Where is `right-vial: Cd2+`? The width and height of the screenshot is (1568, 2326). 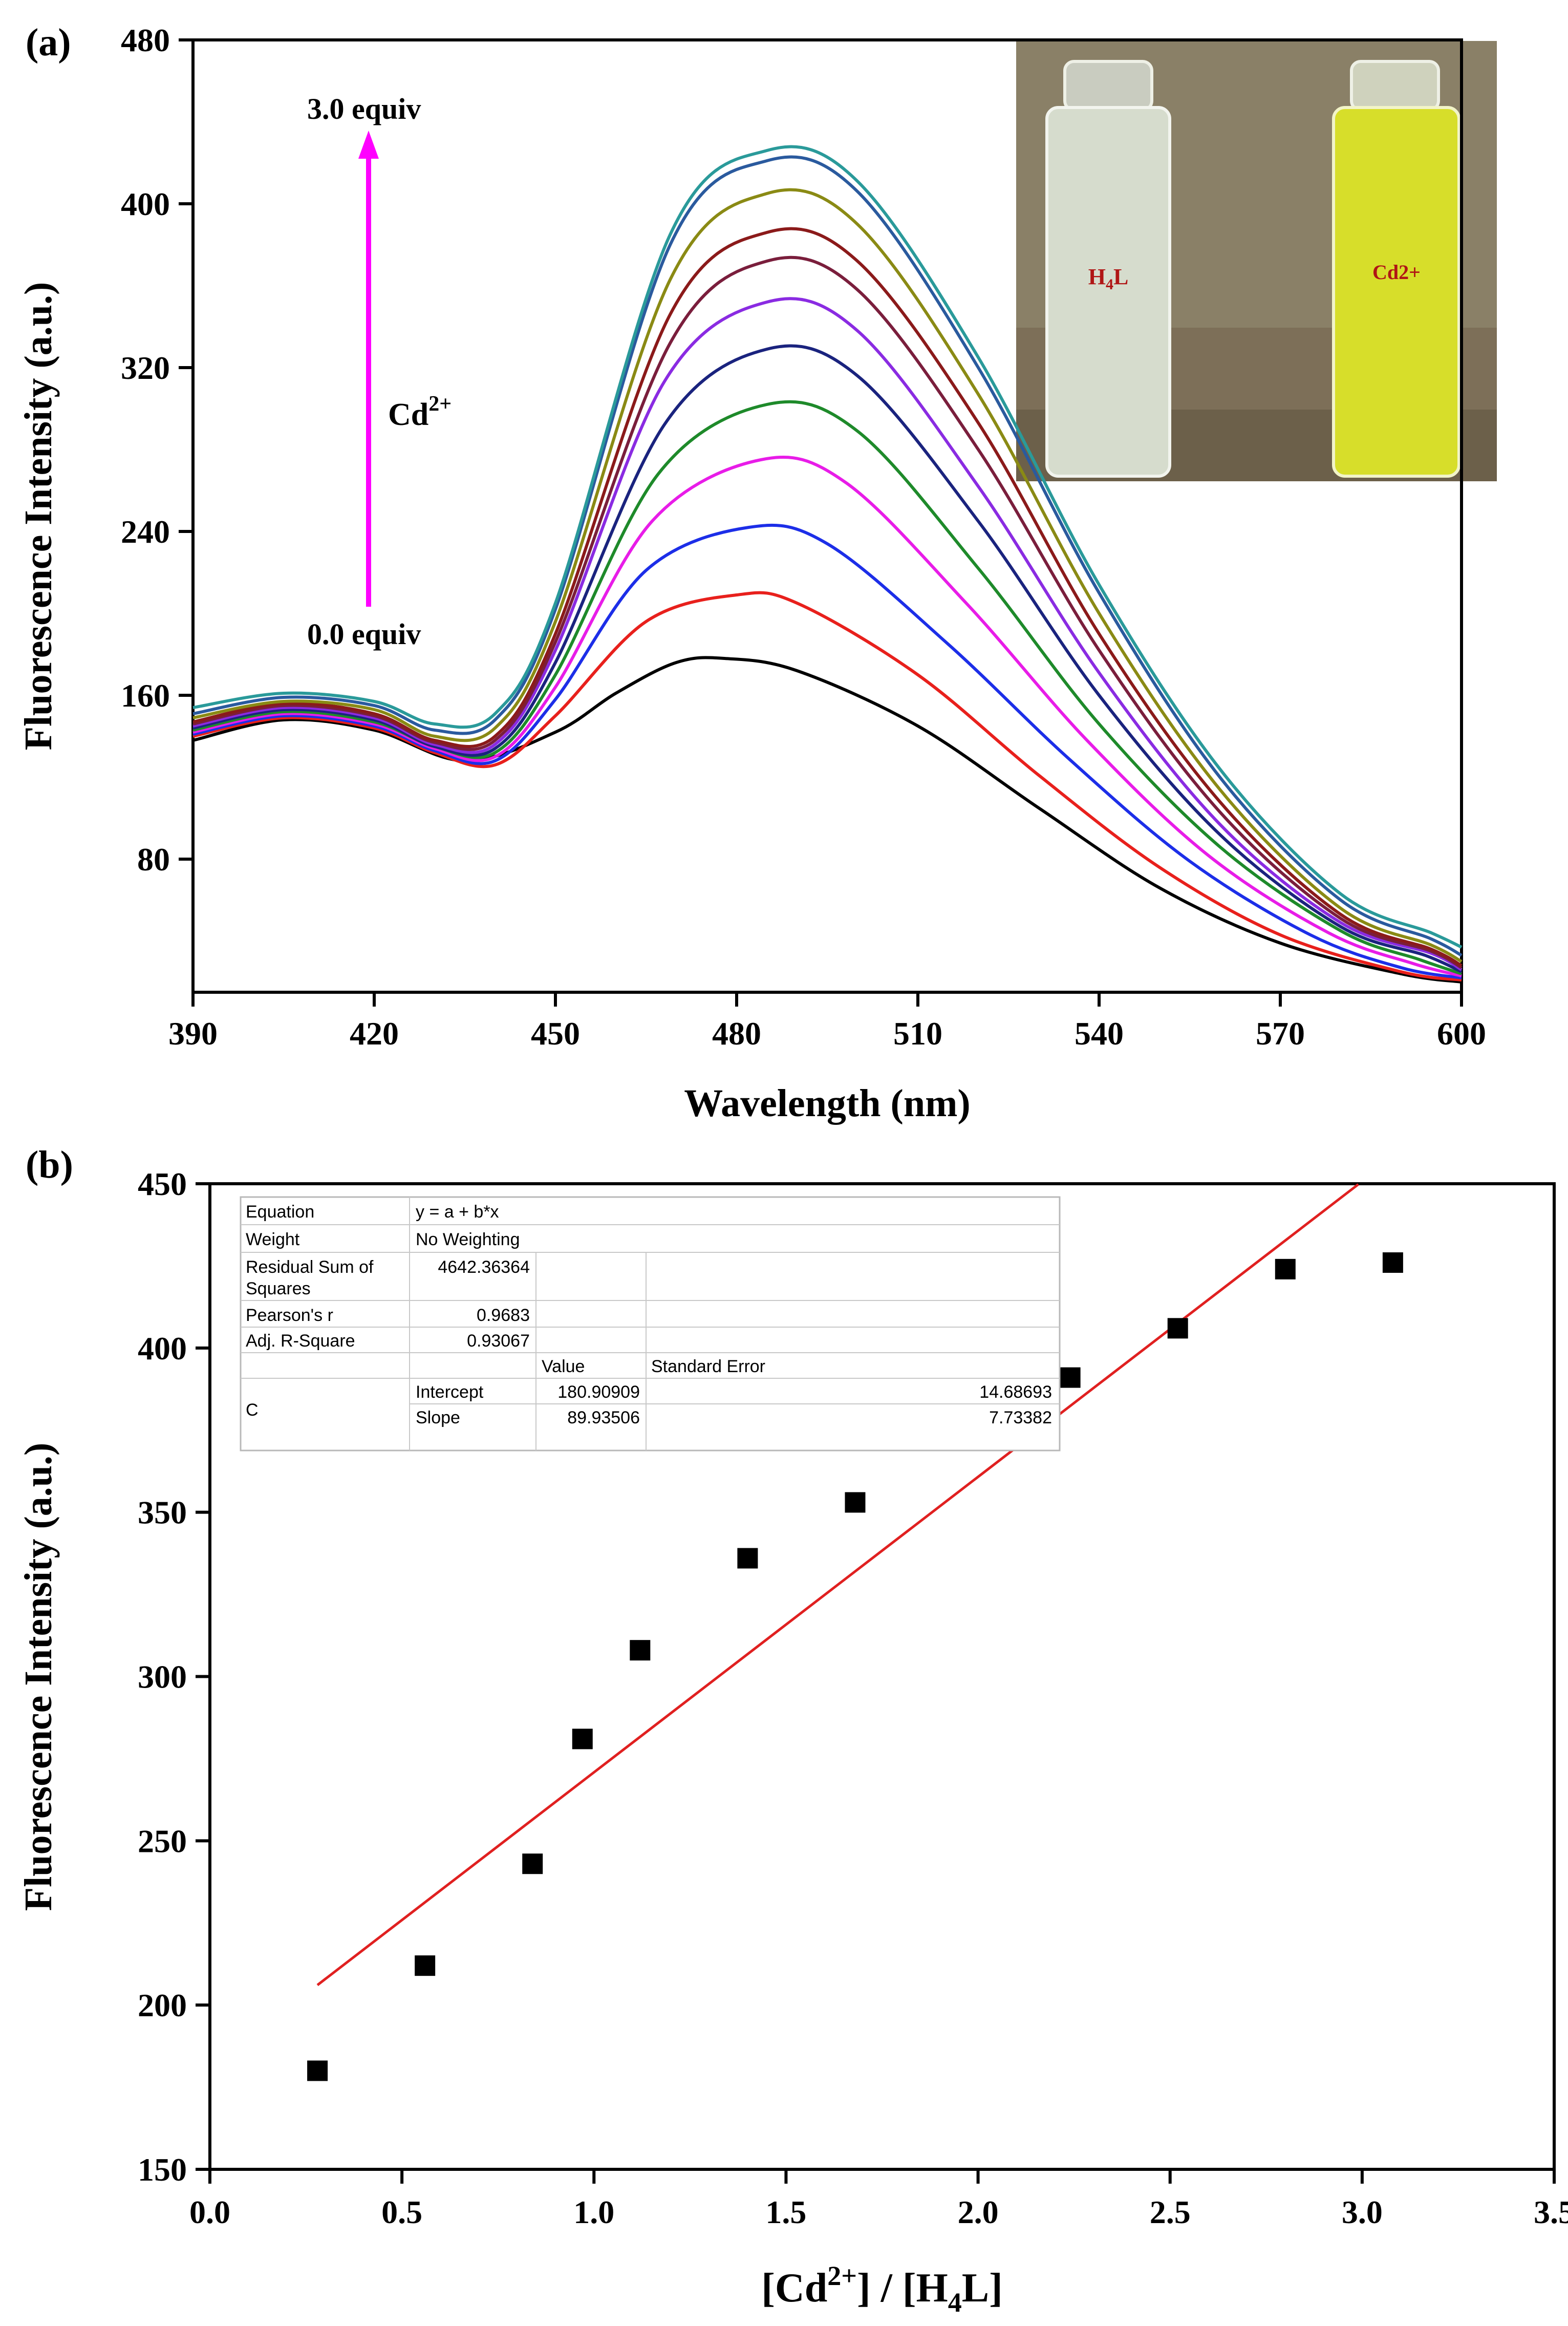 right-vial: Cd2+ is located at coordinates (1396, 269).